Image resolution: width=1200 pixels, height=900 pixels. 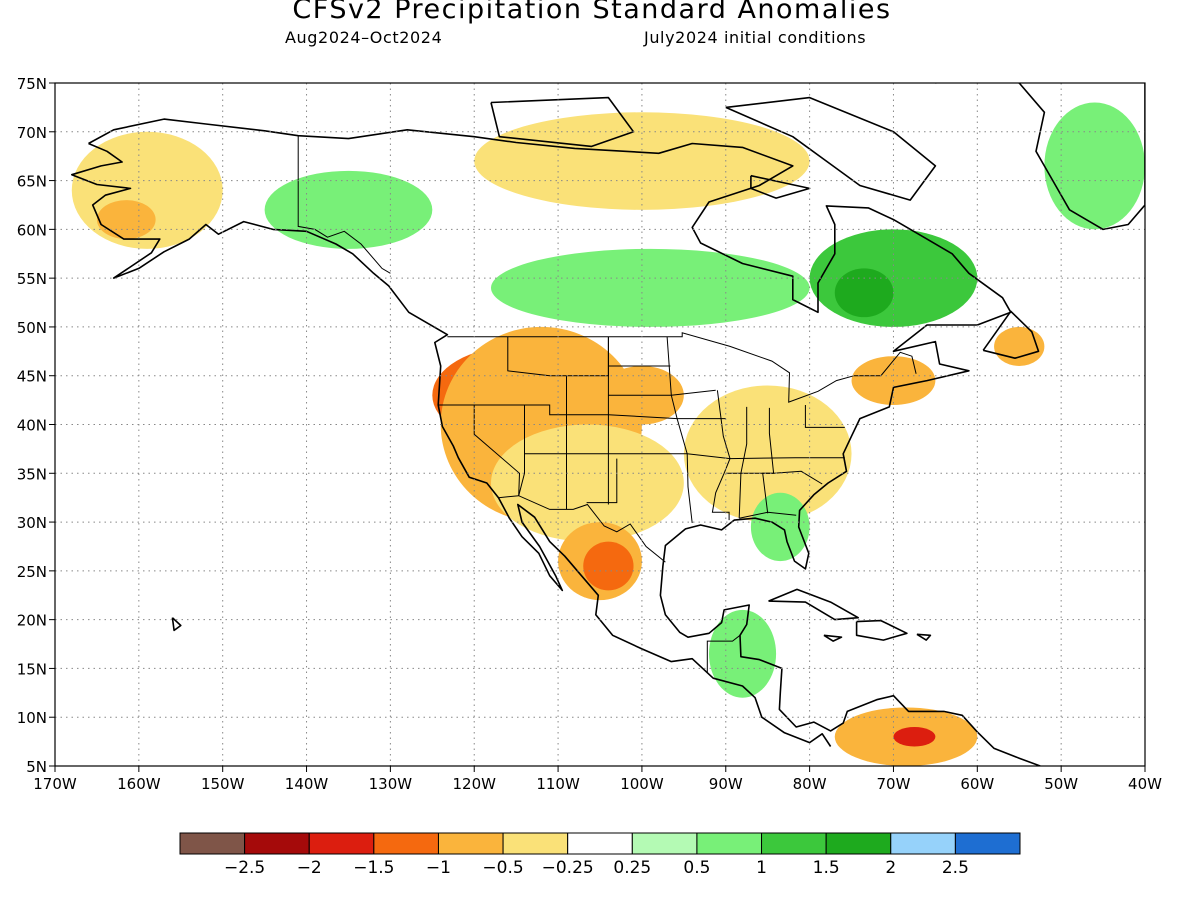 I want to click on lat-tick-label: 55N, so click(x=32, y=279).